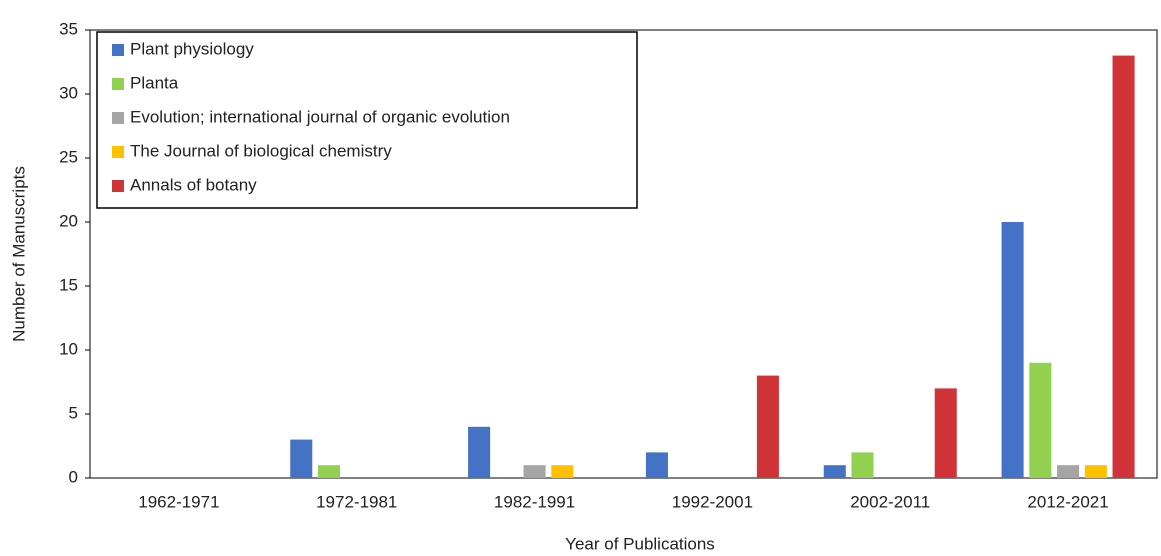 This screenshot has width=1161, height=556. Describe the element at coordinates (640, 543) in the screenshot. I see `x-axis-title: Year of Publications` at that location.